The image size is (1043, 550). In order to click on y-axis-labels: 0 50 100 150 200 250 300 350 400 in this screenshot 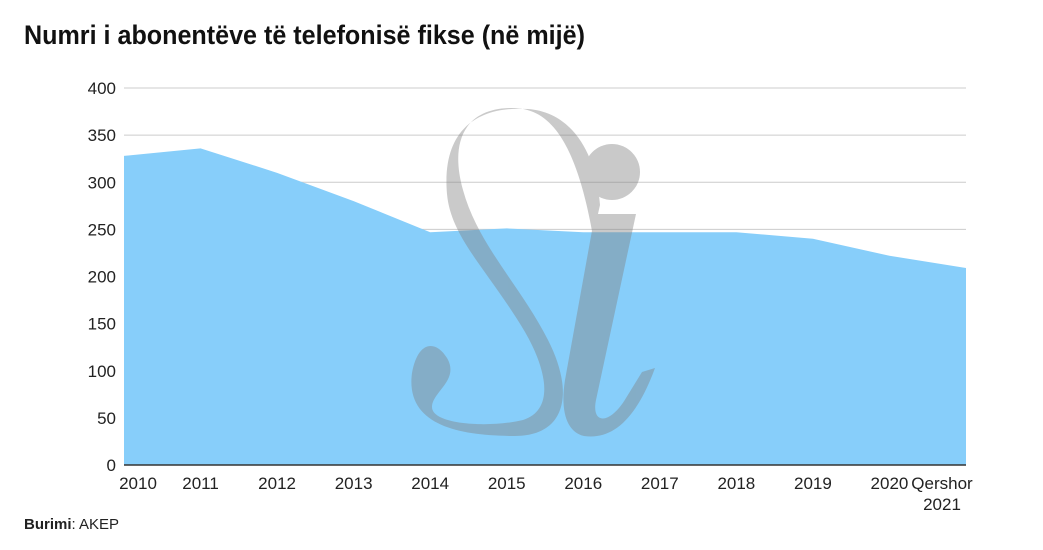, I will do `click(102, 277)`.